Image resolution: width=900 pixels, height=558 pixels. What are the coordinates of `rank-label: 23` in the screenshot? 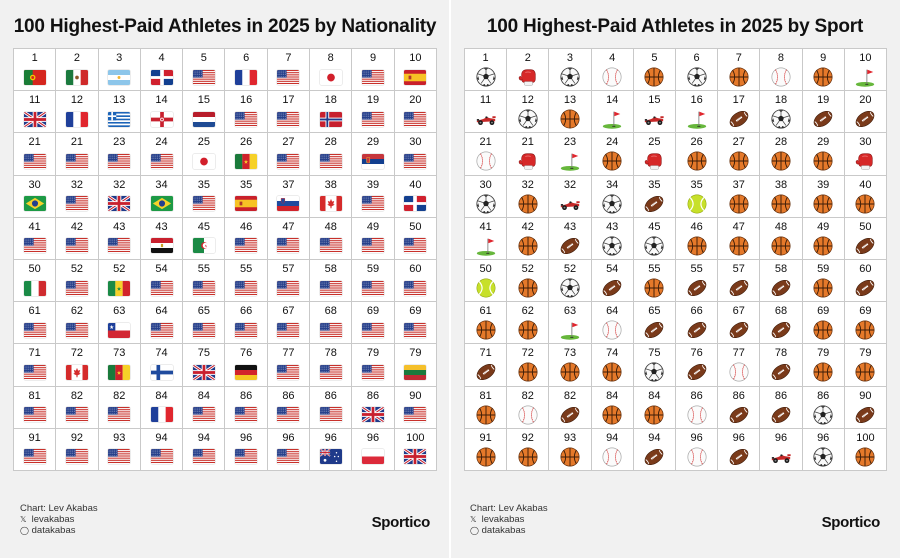 It's located at (119, 142).